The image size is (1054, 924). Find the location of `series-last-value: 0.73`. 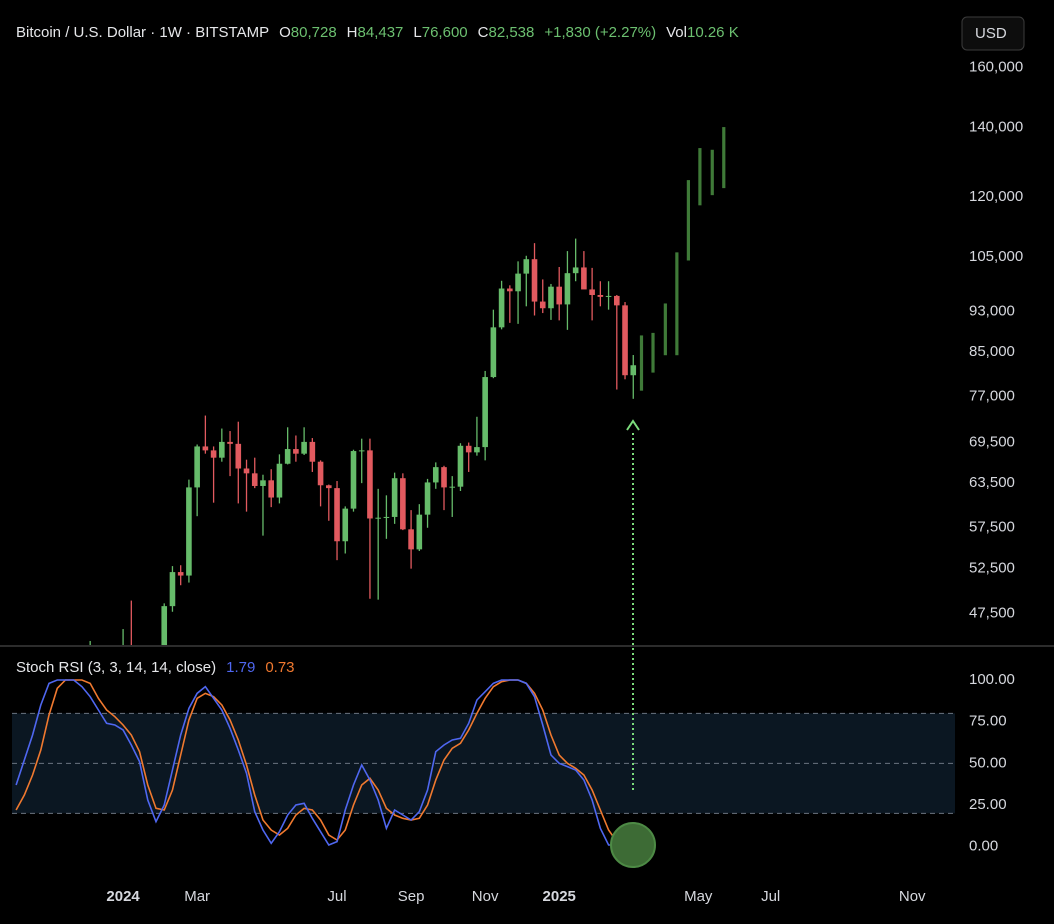

series-last-value: 0.73 is located at coordinates (280, 667).